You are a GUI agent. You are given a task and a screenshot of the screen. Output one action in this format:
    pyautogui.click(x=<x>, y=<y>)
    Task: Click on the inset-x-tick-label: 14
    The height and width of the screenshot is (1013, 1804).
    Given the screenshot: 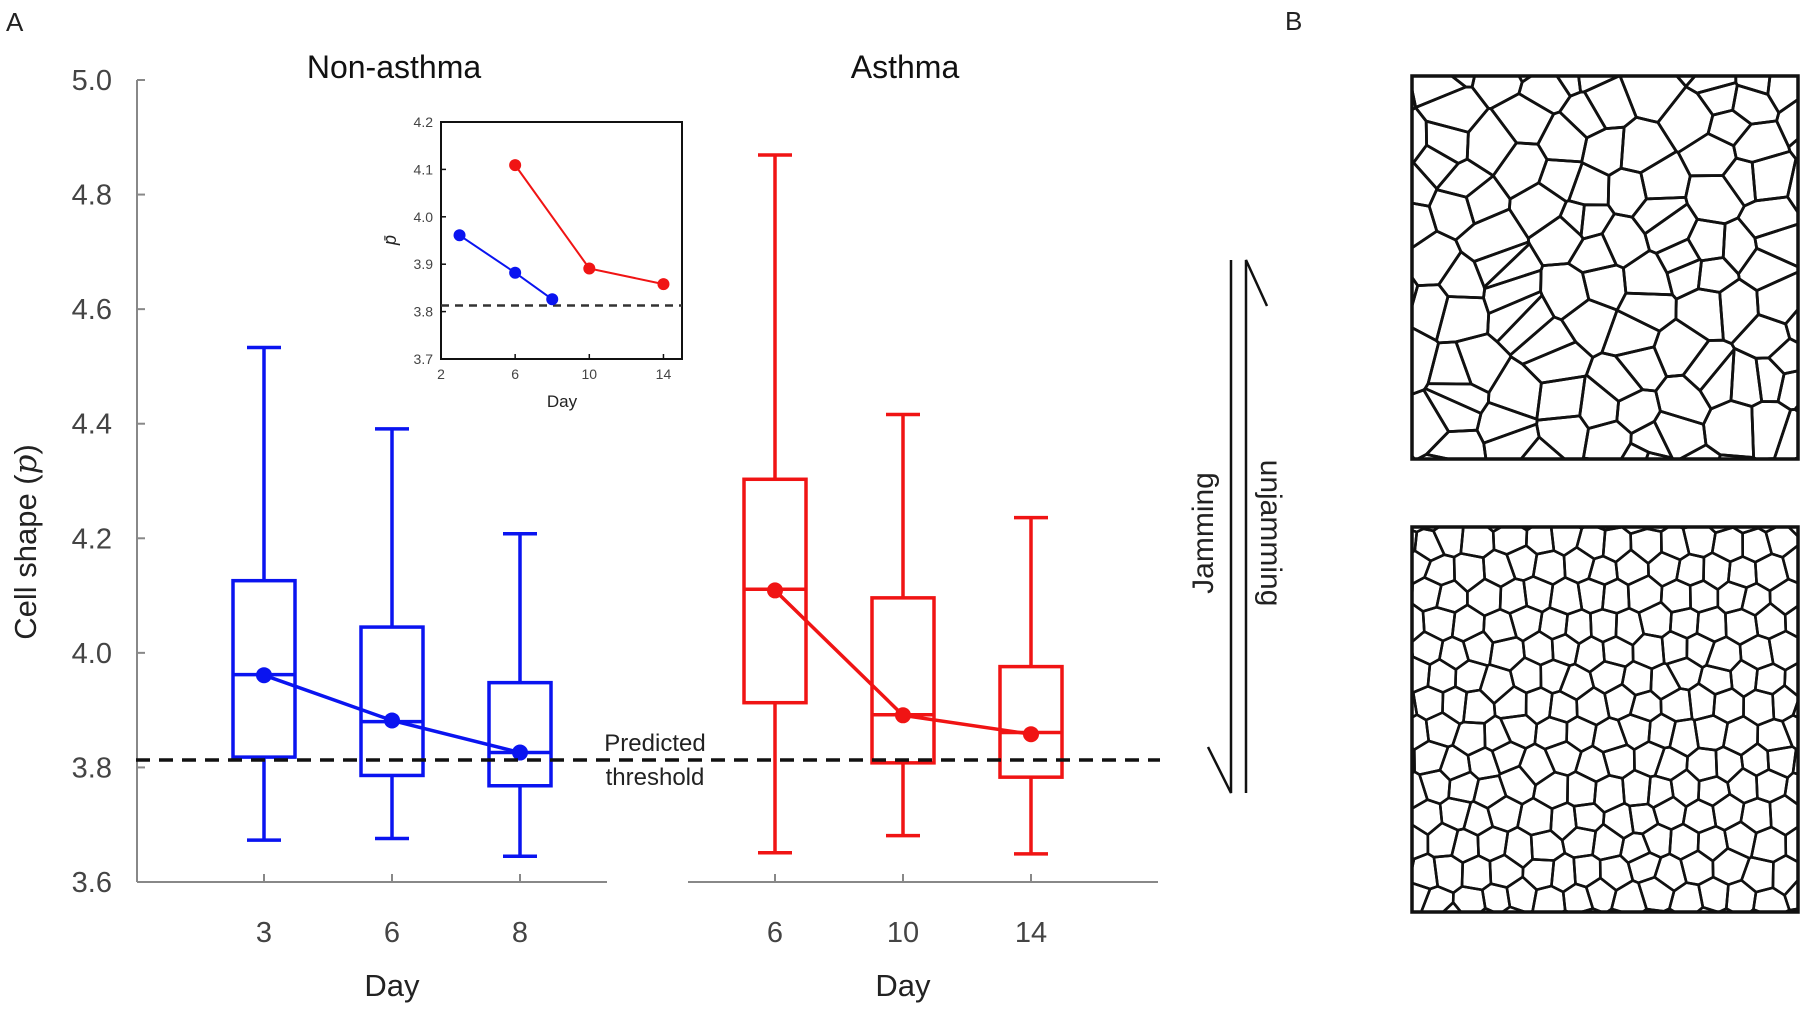 What is the action you would take?
    pyautogui.click(x=664, y=374)
    